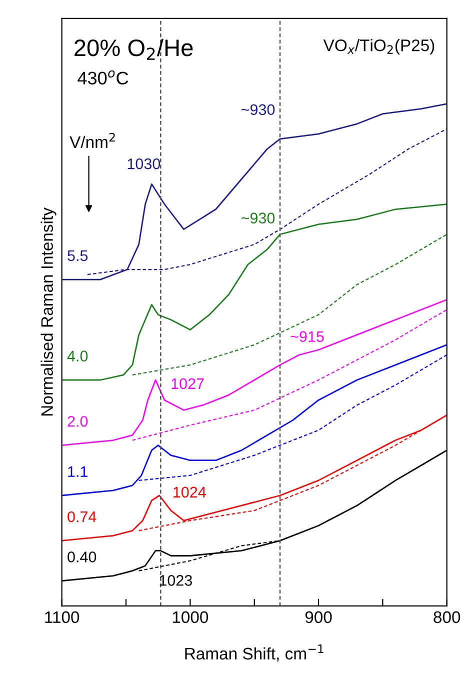  What do you see at coordinates (378, 47) in the screenshot?
I see `text: VO$_{x}$/TiO$_{2}$(P25)` at bounding box center [378, 47].